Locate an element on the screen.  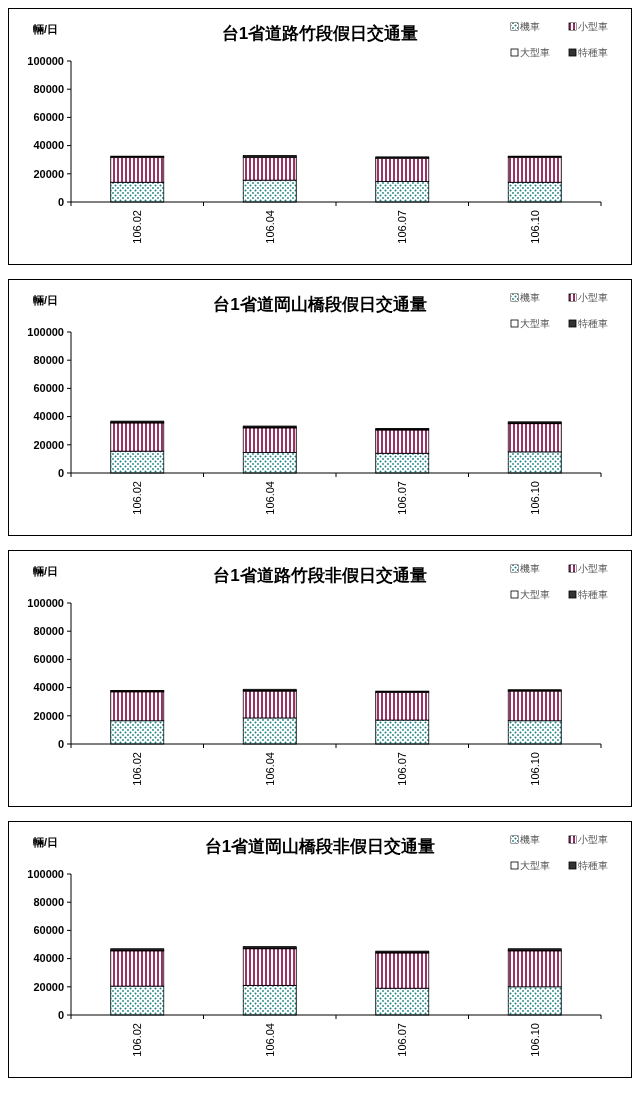
chart-title: 台1省道岡山橋段假日交通量 is located at coordinates (320, 304).